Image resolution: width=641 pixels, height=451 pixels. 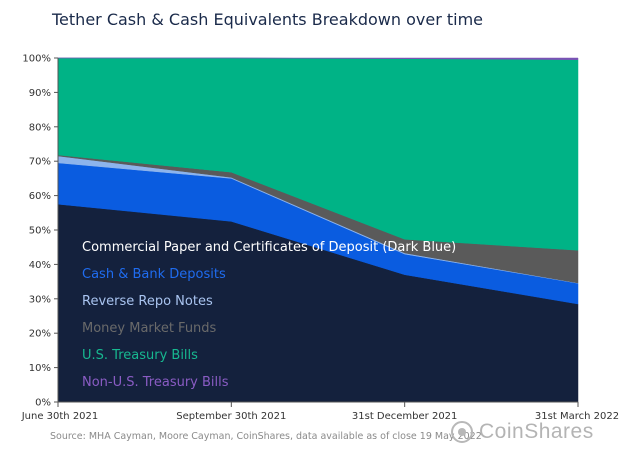 I want to click on x-tick-label: June 30th 2021, so click(x=60, y=416).